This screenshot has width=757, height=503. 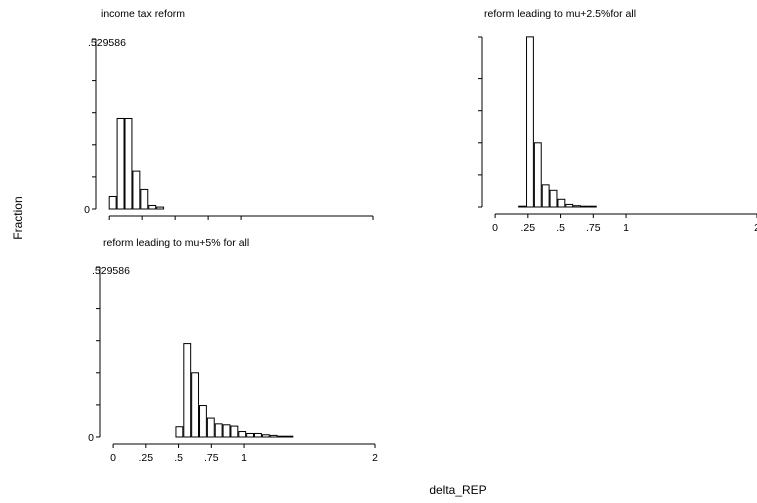 I want to click on y-axis-label: Fraction, so click(x=18, y=217).